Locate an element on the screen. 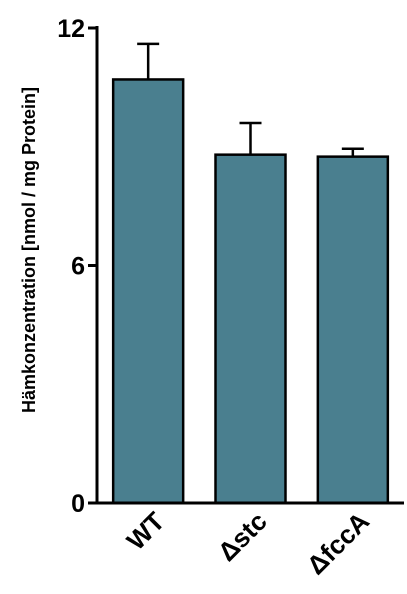 The height and width of the screenshot is (594, 407). y-tick-label-2: 6 is located at coordinates (78, 267).